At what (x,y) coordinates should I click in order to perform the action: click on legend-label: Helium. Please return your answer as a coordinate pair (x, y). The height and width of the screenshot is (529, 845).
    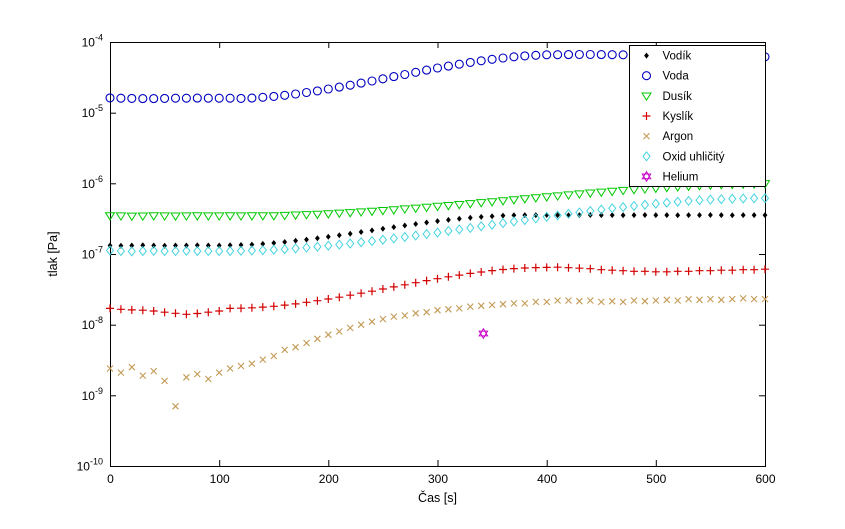
    Looking at the image, I should click on (681, 177).